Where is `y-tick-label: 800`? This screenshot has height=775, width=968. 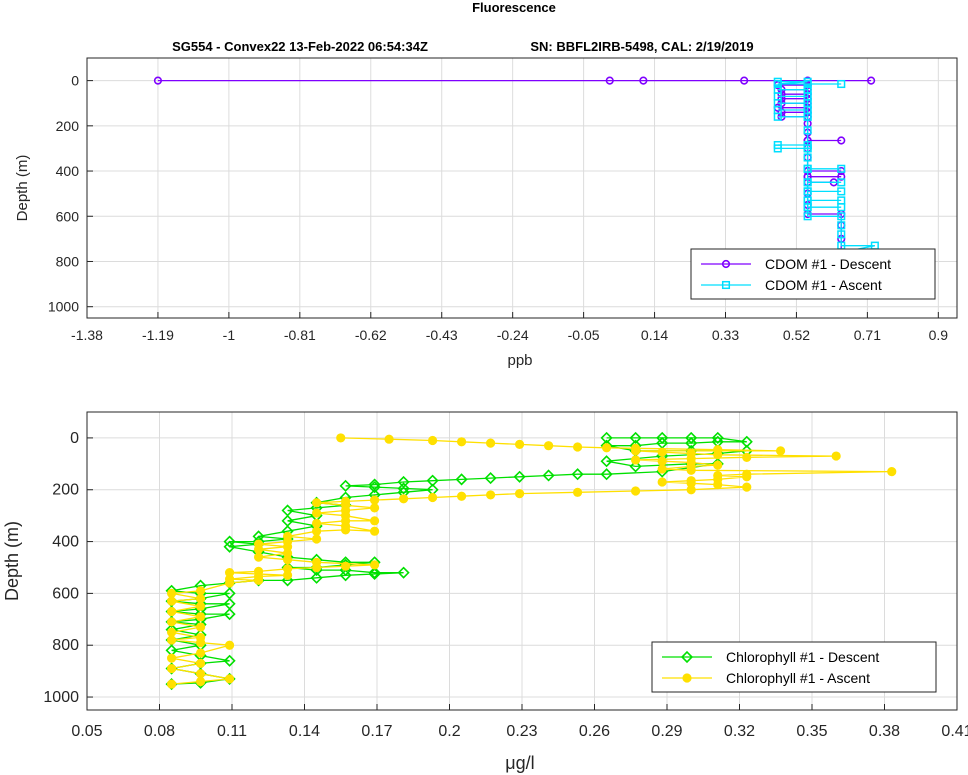 y-tick-label: 800 is located at coordinates (68, 261).